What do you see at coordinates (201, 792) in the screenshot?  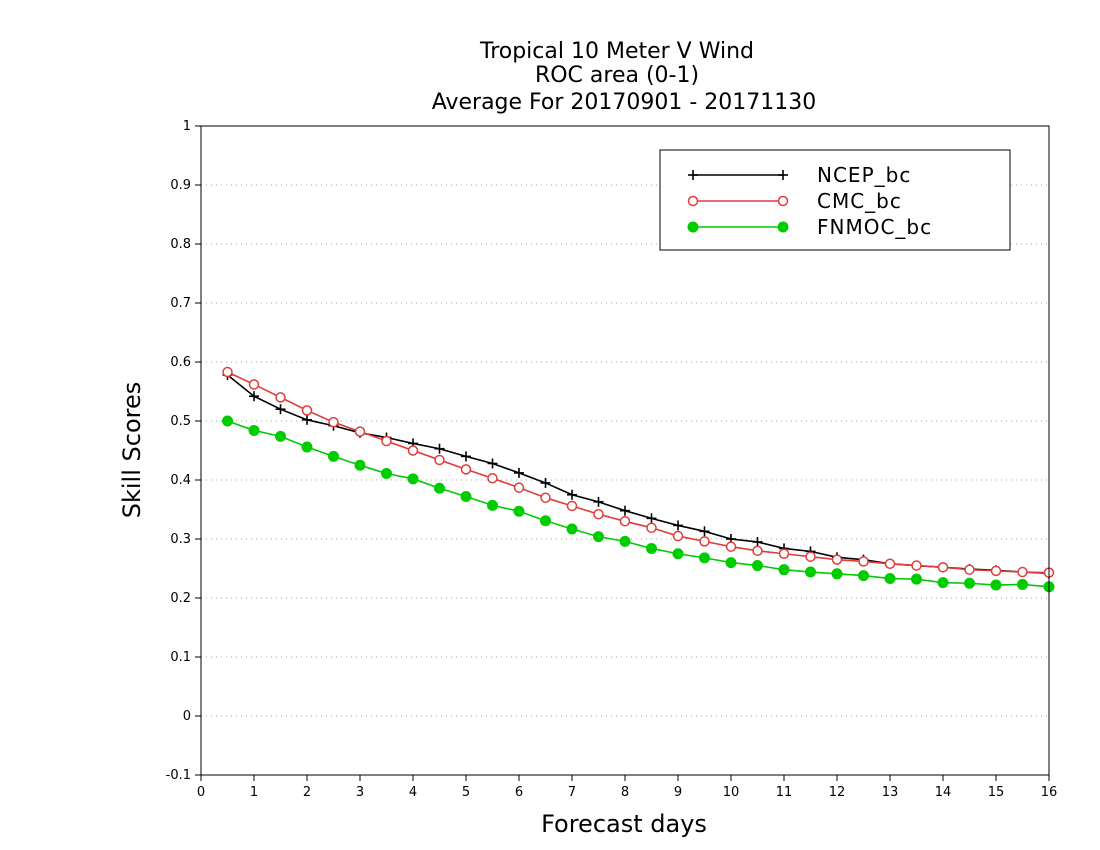 I see `x-tick-label: 0` at bounding box center [201, 792].